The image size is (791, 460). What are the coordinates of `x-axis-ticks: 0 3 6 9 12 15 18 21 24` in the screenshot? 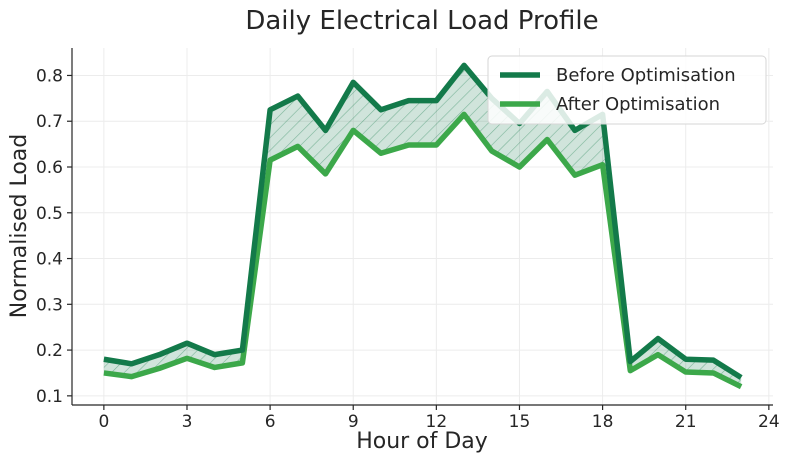 It's located at (439, 418).